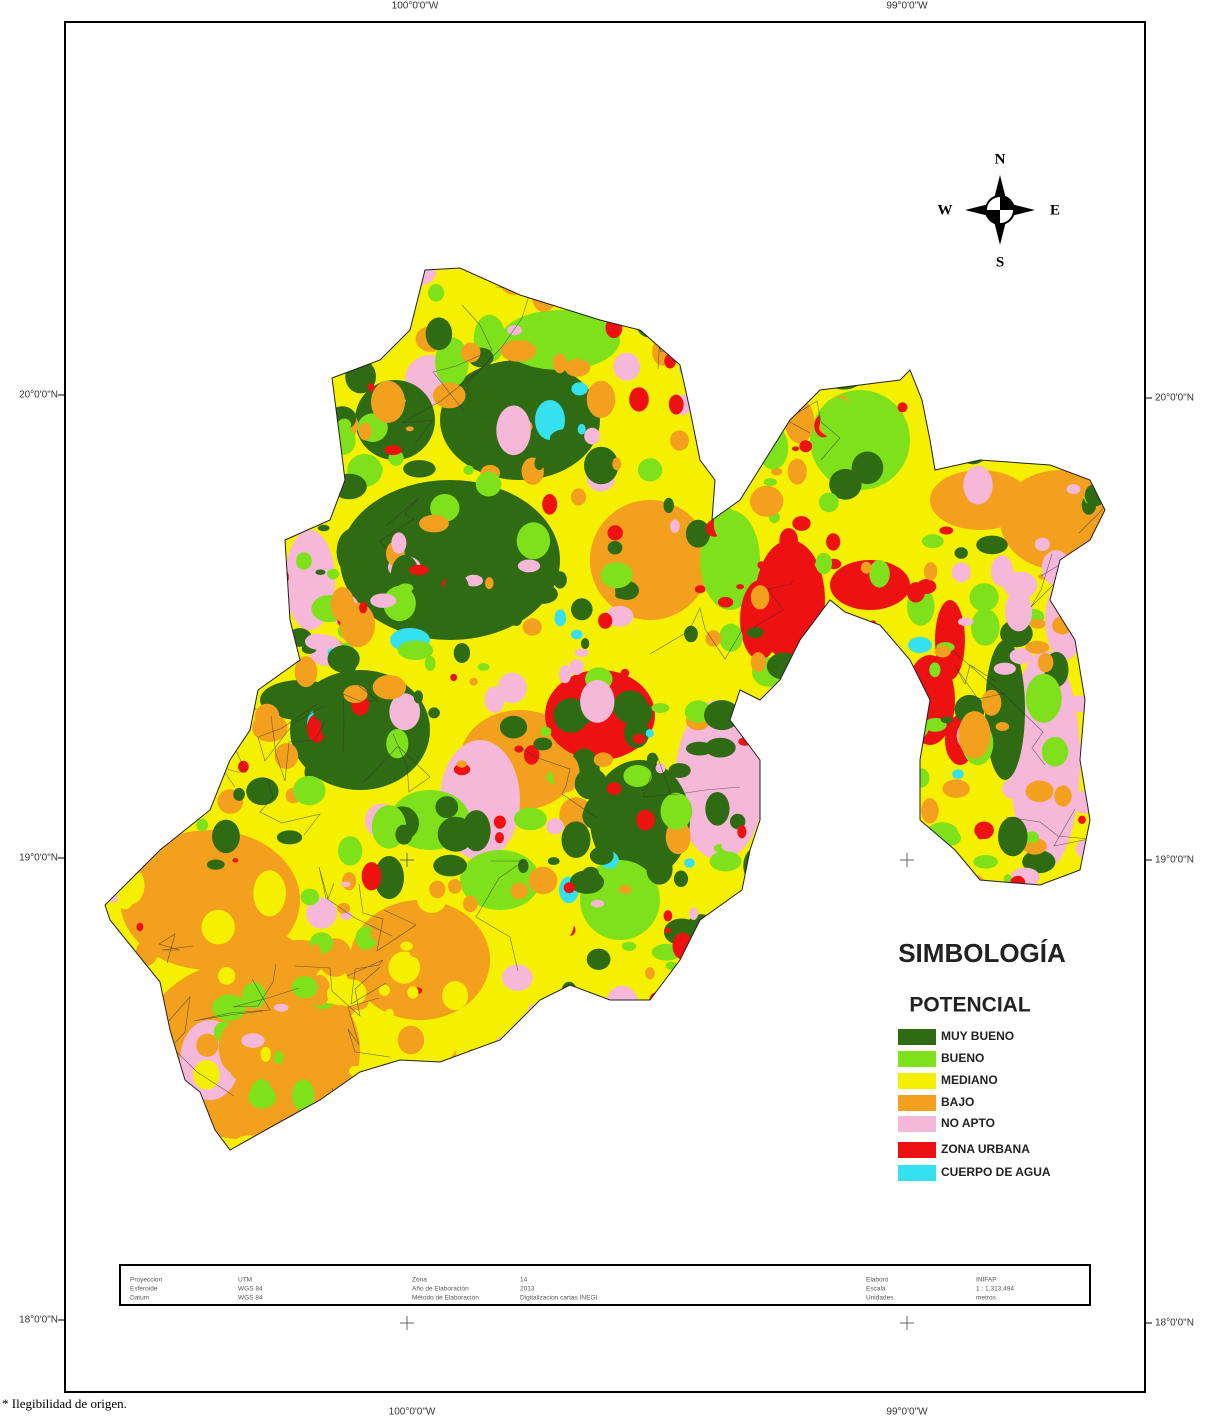 The height and width of the screenshot is (1417, 1210). I want to click on legend-label: BUENO, so click(962, 1058).